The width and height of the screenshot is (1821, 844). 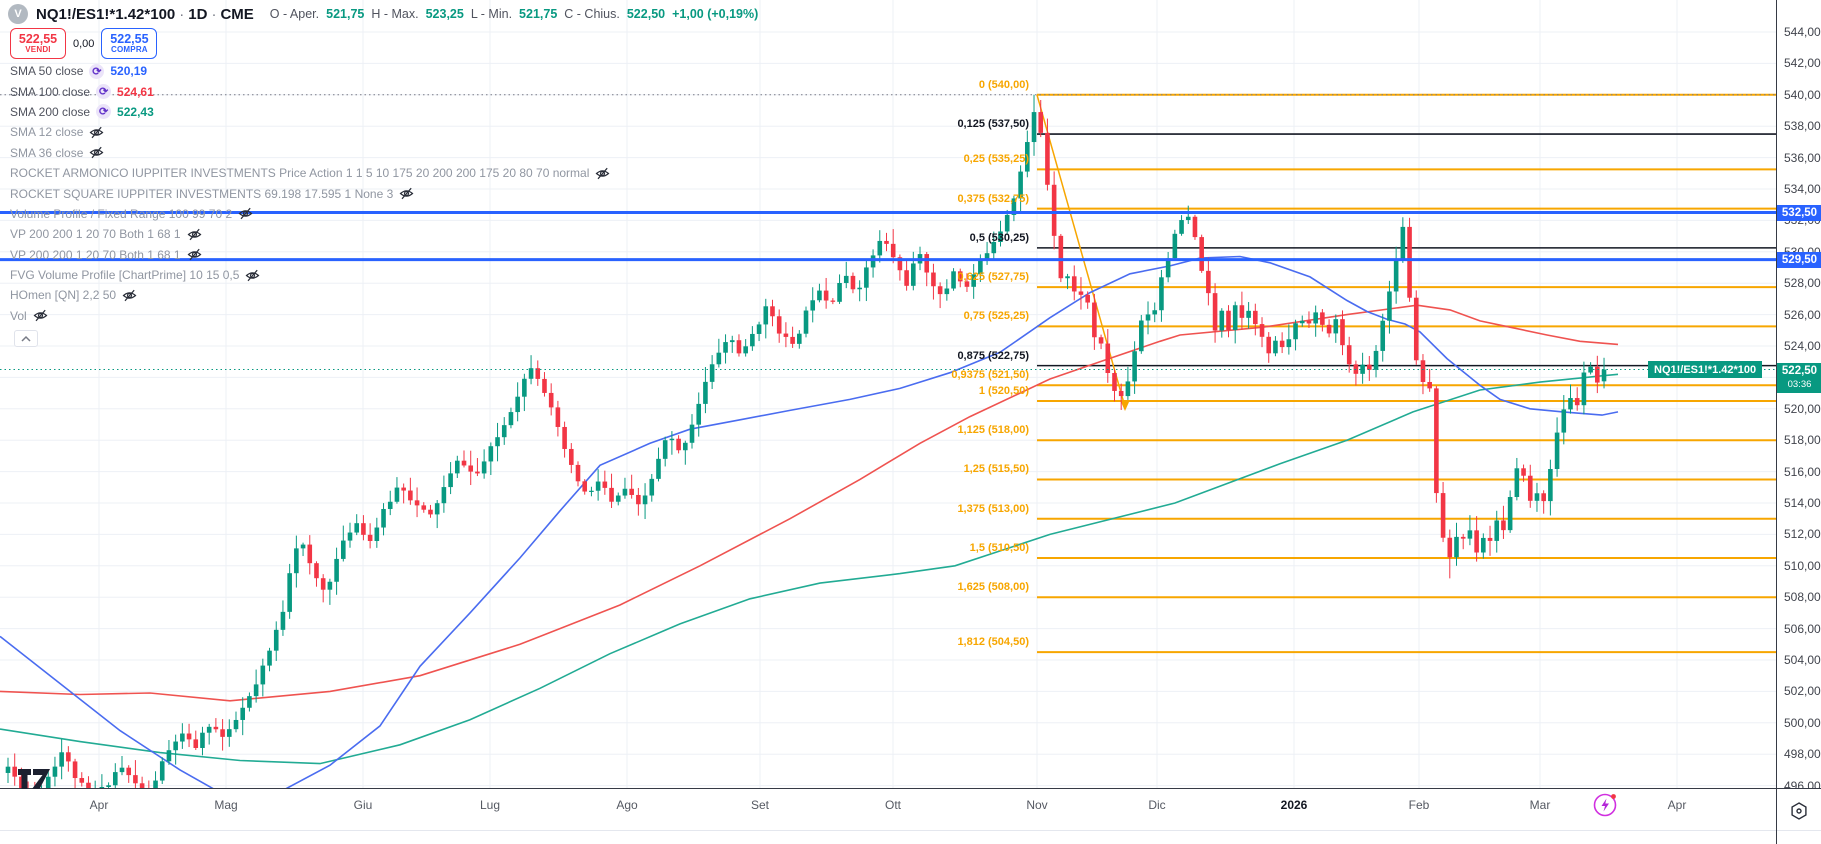 What do you see at coordinates (1157, 805) in the screenshot?
I see `time-tick-label: Dic` at bounding box center [1157, 805].